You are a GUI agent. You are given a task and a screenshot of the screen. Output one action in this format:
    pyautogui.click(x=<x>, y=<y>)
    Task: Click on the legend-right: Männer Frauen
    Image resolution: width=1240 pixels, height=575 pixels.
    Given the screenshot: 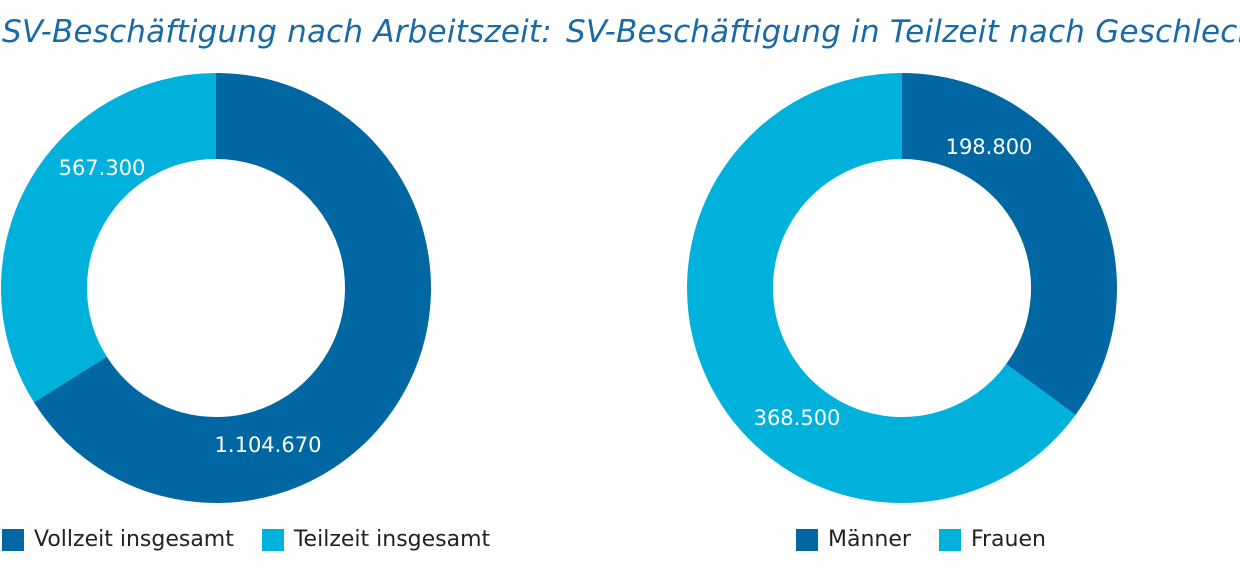 What is the action you would take?
    pyautogui.click(x=921, y=539)
    